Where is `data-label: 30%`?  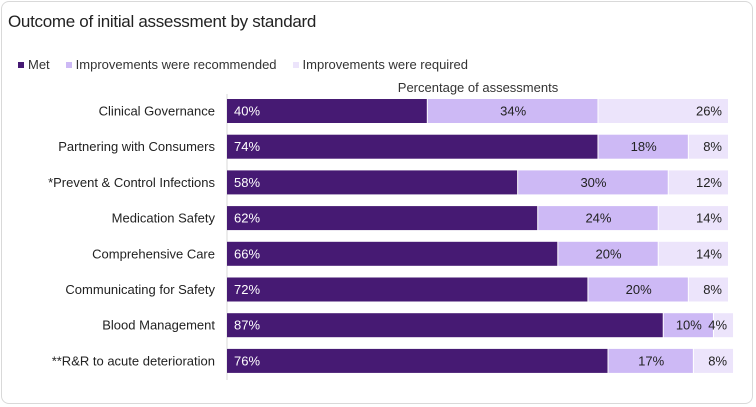 data-label: 30% is located at coordinates (593, 182).